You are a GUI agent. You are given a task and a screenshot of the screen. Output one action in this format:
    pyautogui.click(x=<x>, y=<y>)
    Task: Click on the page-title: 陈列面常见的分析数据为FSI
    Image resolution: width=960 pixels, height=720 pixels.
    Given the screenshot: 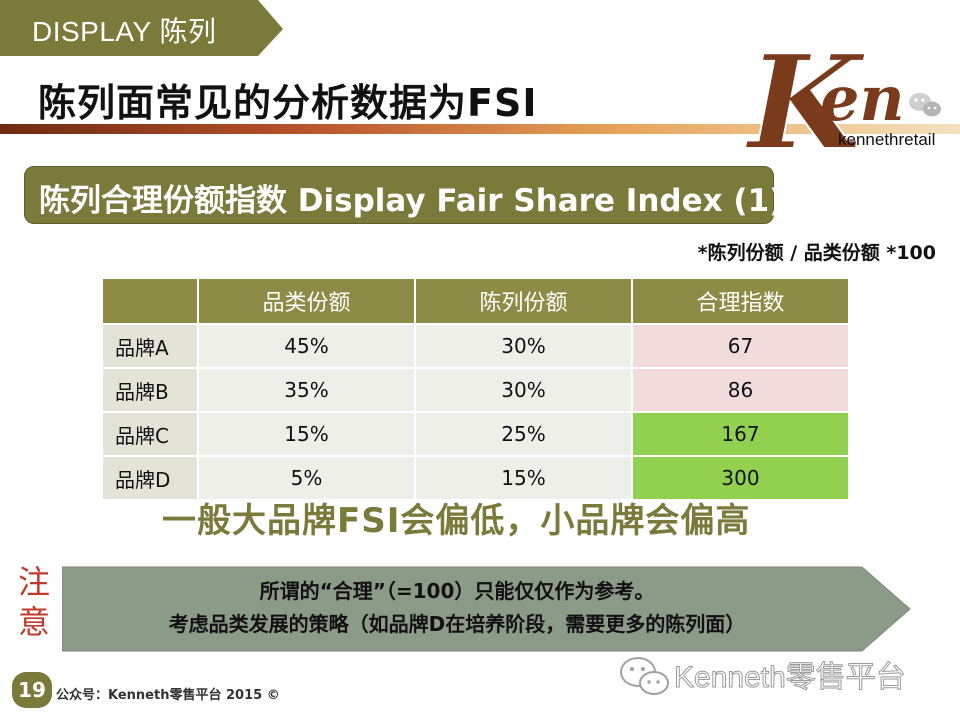 What is the action you would take?
    pyautogui.click(x=288, y=103)
    